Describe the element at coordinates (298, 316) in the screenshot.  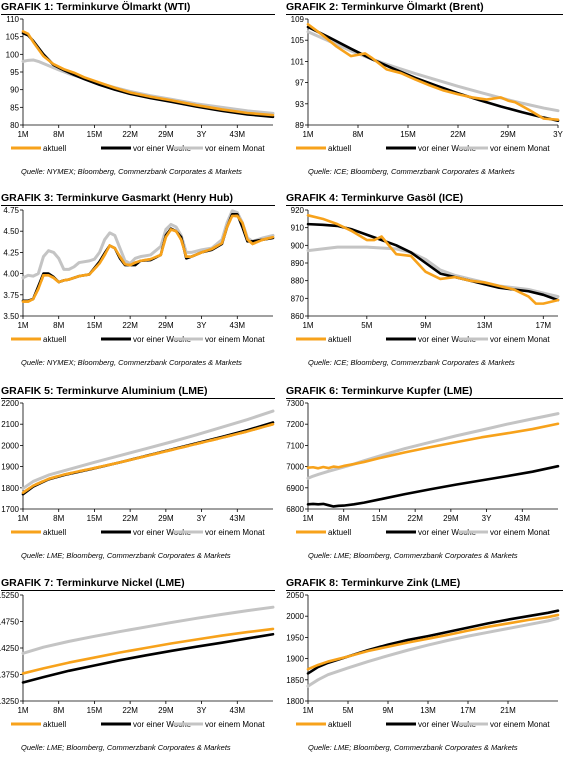
I see `y-tick-label: 860` at that location.